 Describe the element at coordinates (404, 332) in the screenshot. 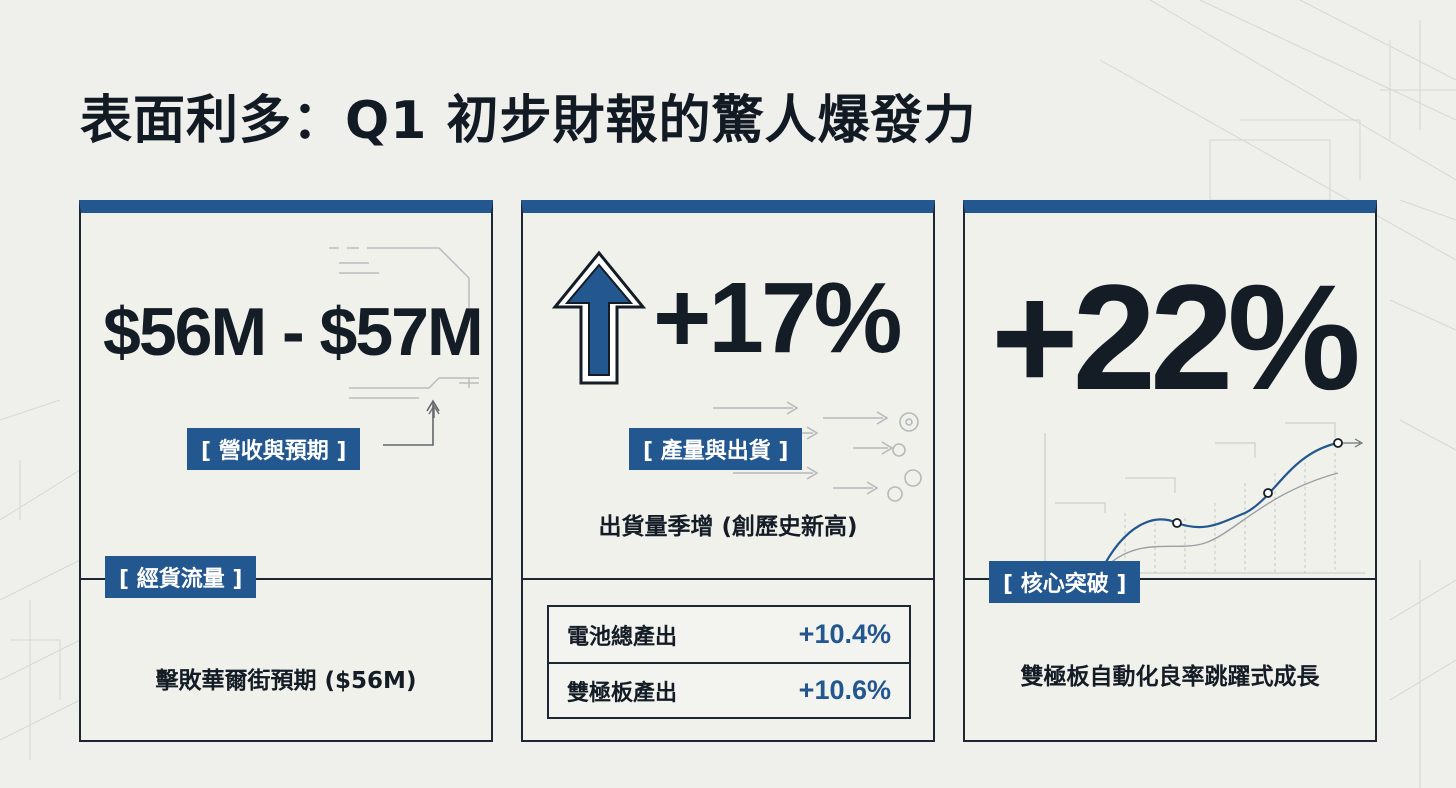

I see `blueprint-lines-decoration` at that location.